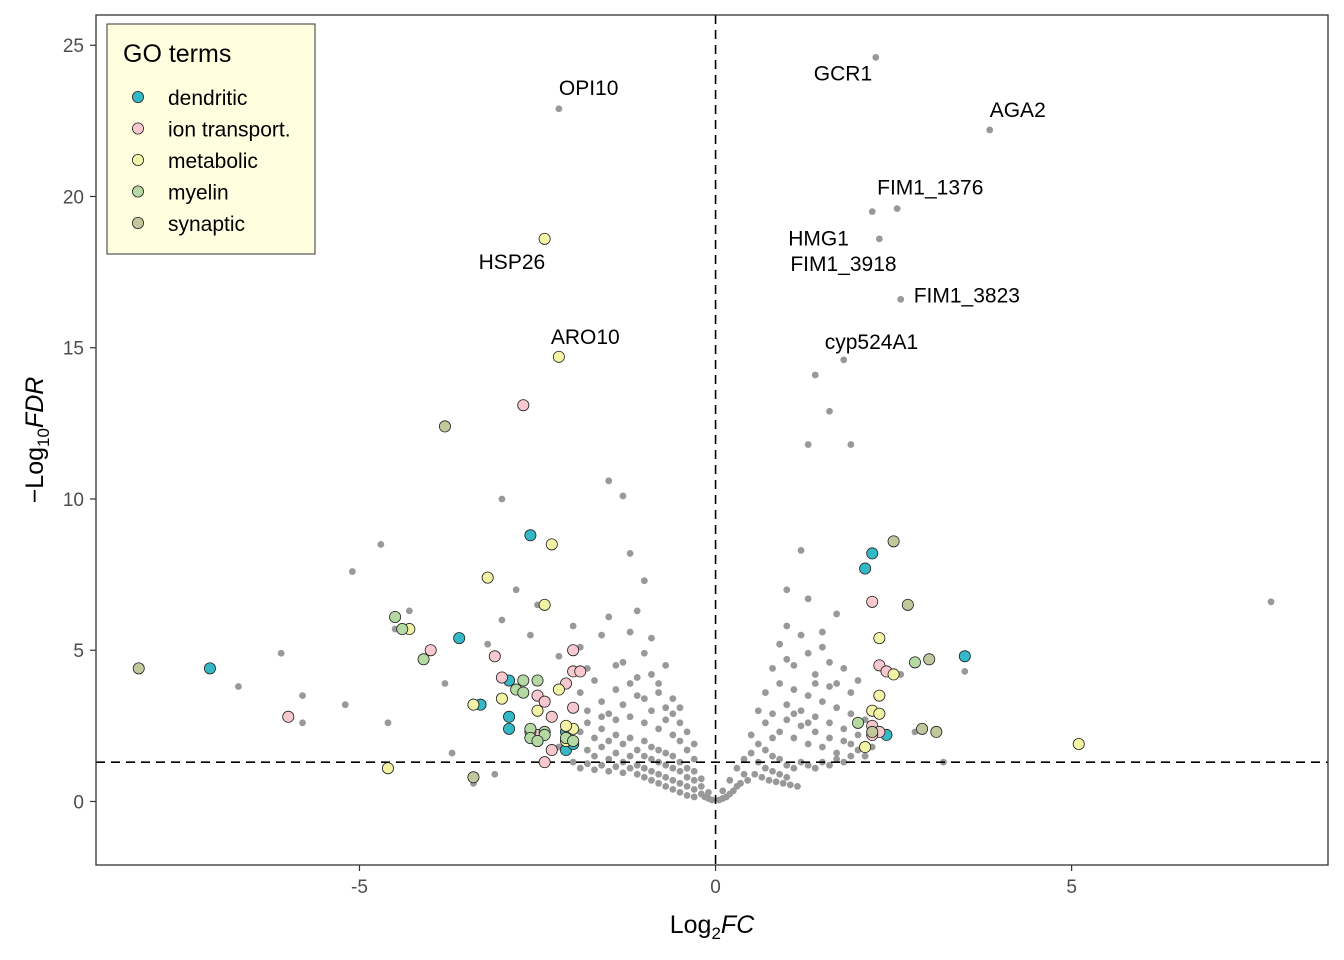 The height and width of the screenshot is (960, 1344). Describe the element at coordinates (897, 208) in the screenshot. I see `gene-point` at that location.